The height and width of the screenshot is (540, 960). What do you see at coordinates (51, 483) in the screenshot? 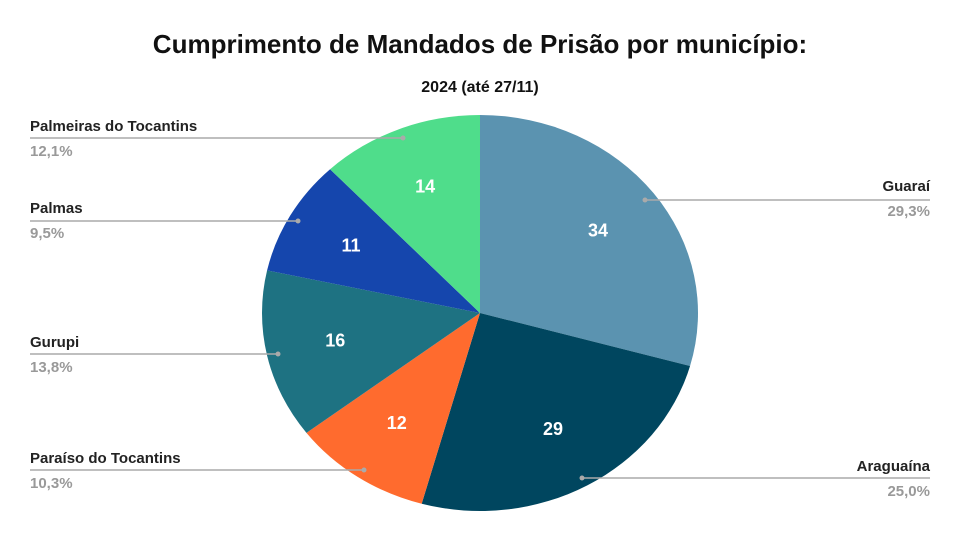
I see `percent-label: 10,3%` at bounding box center [51, 483].